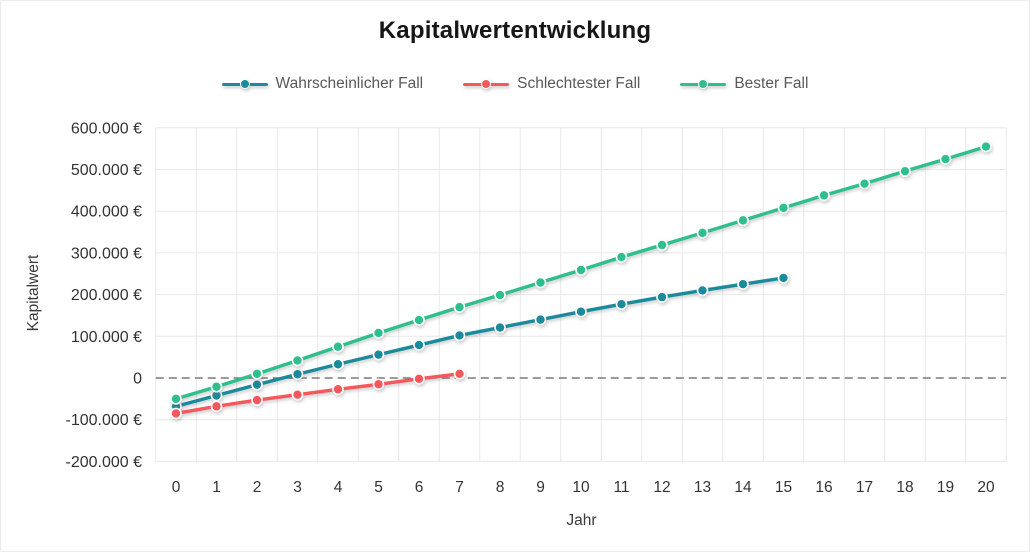 The width and height of the screenshot is (1030, 552). What do you see at coordinates (864, 487) in the screenshot?
I see `x-tick-label: 17` at bounding box center [864, 487].